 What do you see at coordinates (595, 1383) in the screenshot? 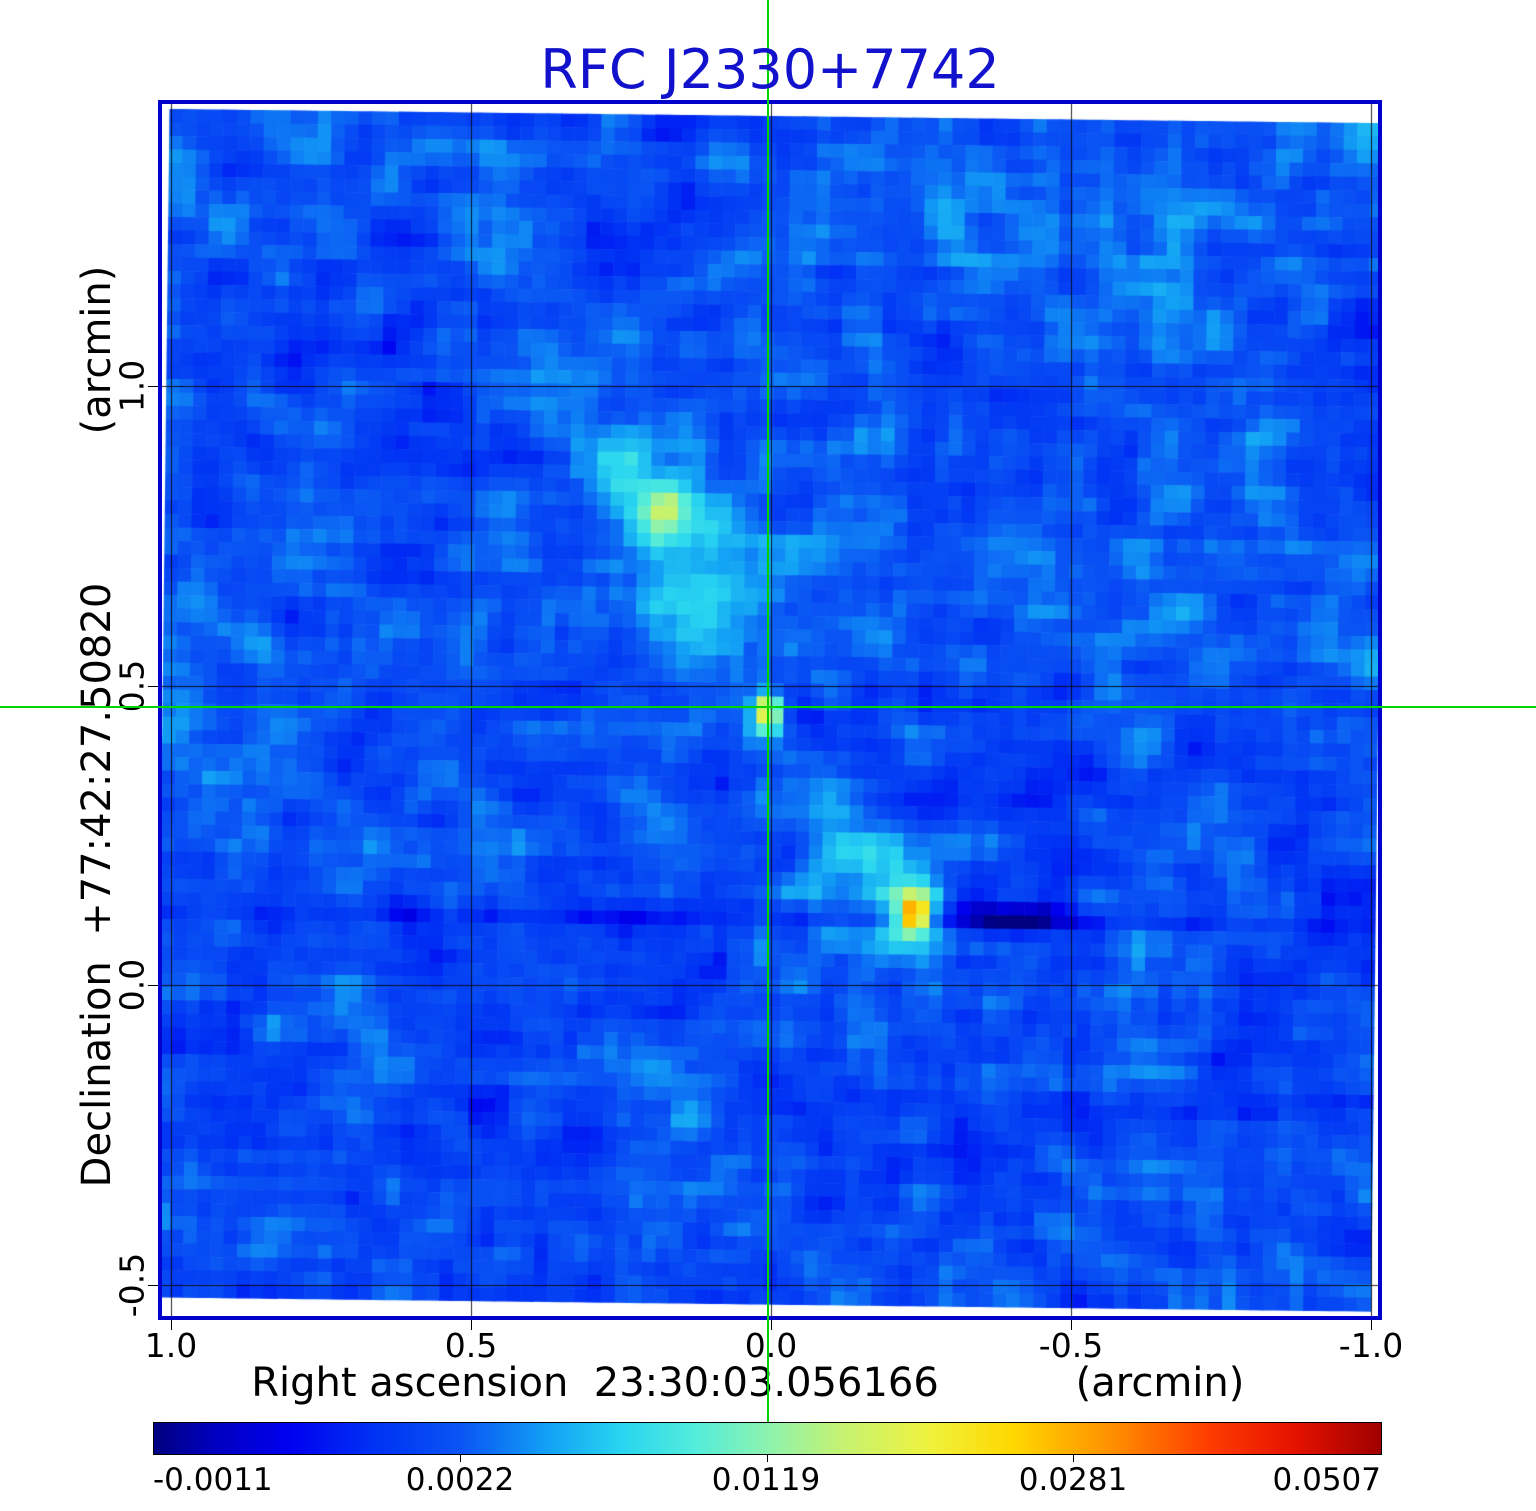
I see `x-axis-title: Right ascension 23:30:03.056166` at bounding box center [595, 1383].